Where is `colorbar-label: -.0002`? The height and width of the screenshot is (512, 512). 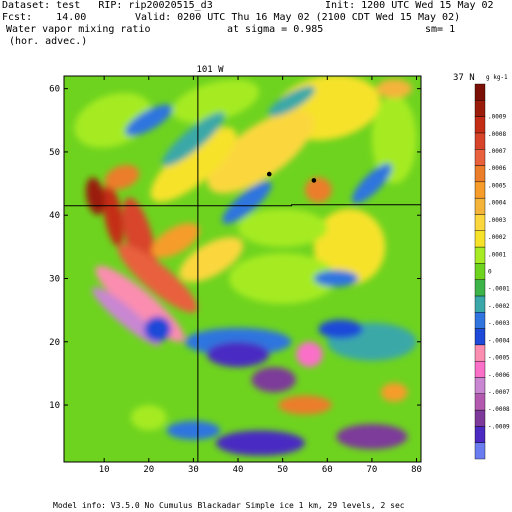 colorbar-label: -.0002 is located at coordinates (499, 306).